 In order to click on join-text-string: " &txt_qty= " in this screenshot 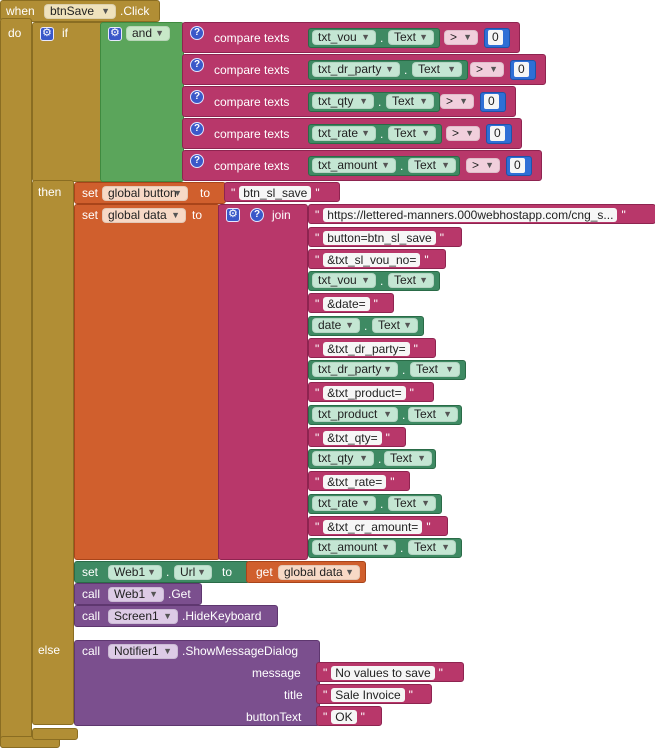, I will do `click(357, 437)`.